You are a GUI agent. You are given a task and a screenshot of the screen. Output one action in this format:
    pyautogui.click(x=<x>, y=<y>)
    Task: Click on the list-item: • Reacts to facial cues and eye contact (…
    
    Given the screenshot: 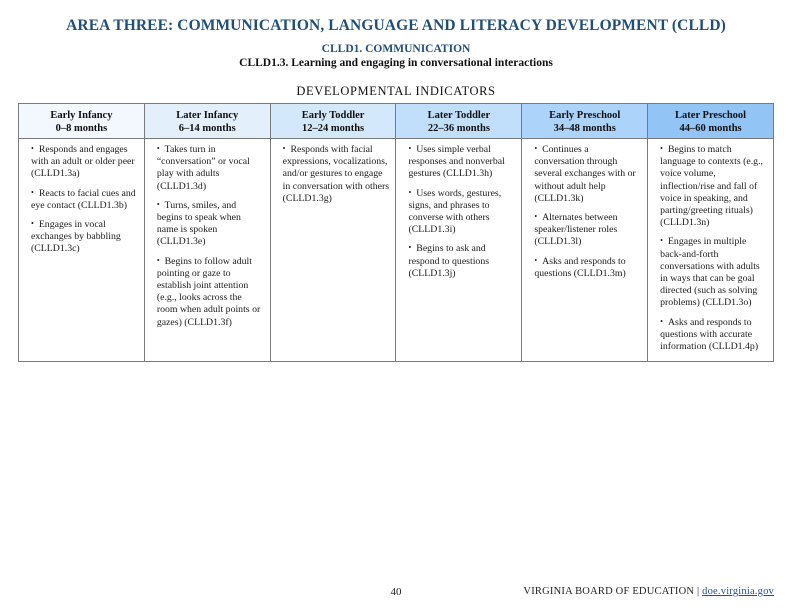 What is the action you would take?
    pyautogui.click(x=83, y=199)
    